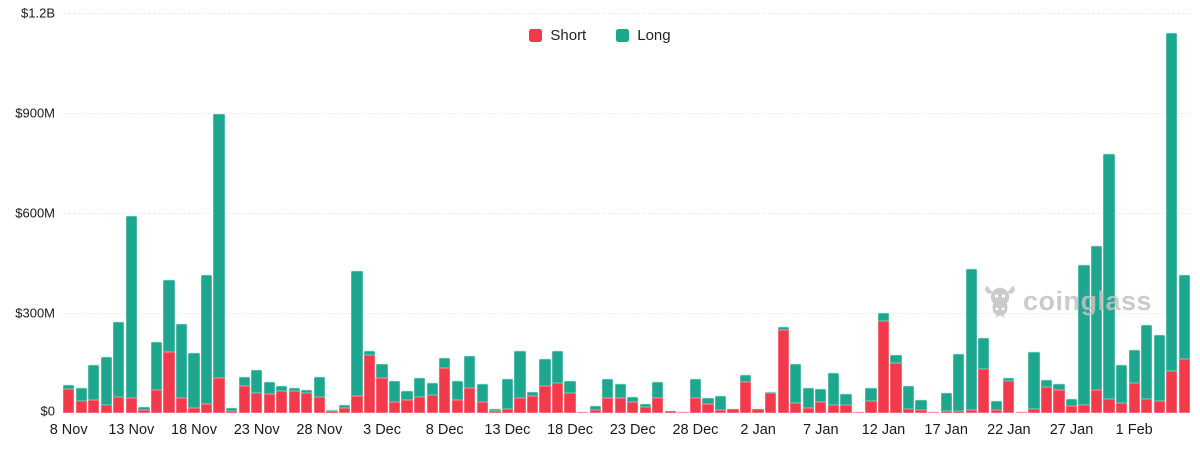 The width and height of the screenshot is (1200, 452). What do you see at coordinates (959, 382) in the screenshot?
I see `bar-18-jan` at bounding box center [959, 382].